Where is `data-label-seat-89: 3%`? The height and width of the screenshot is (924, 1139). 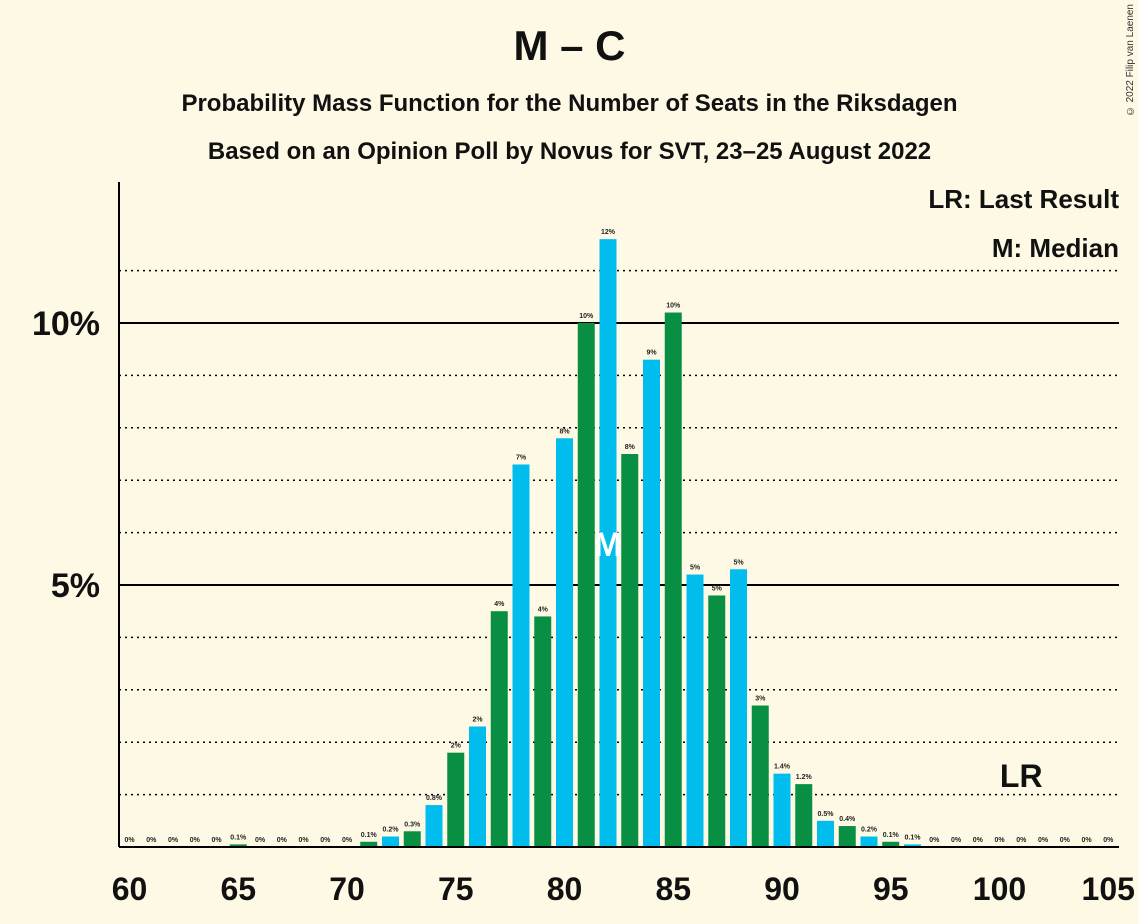
data-label-seat-89: 3% is located at coordinates (760, 699).